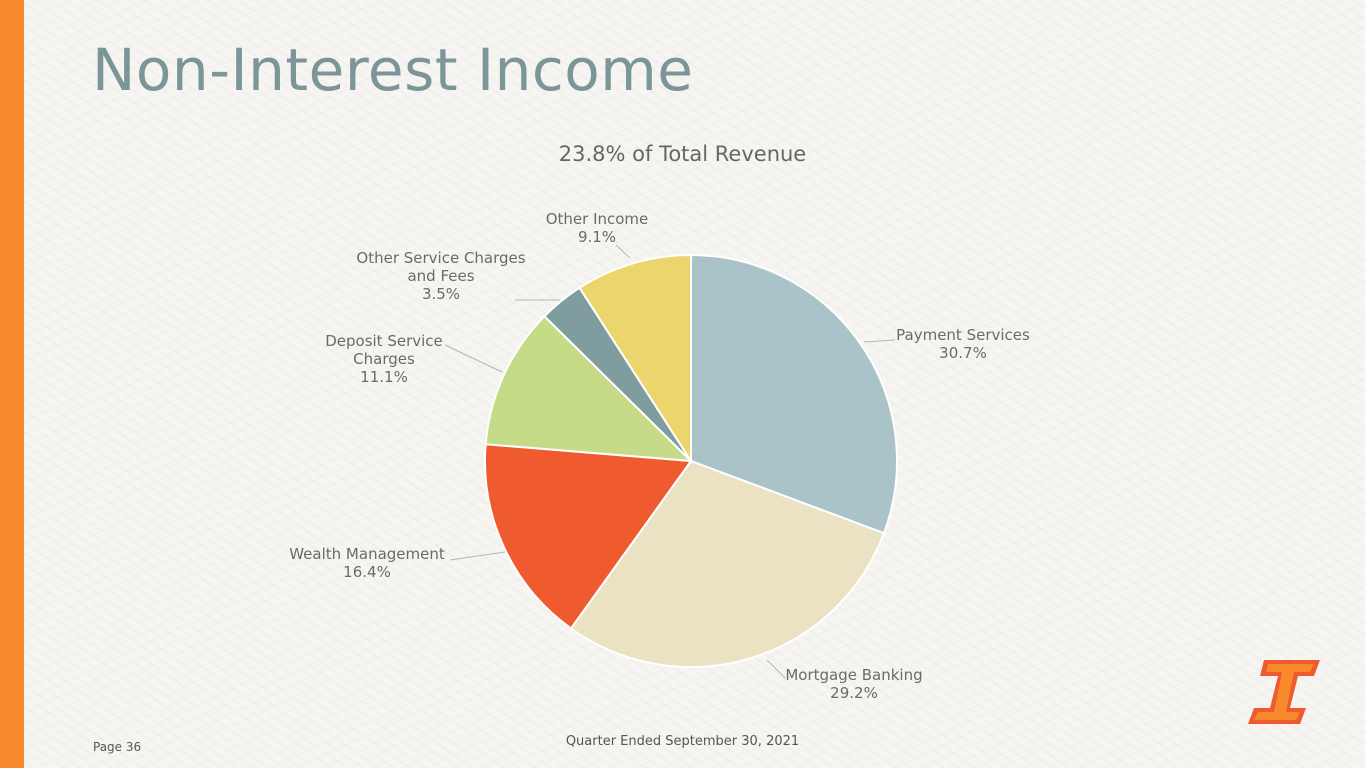 This screenshot has height=768, width=1365. I want to click on brand-logo-icon, so click(1284, 692).